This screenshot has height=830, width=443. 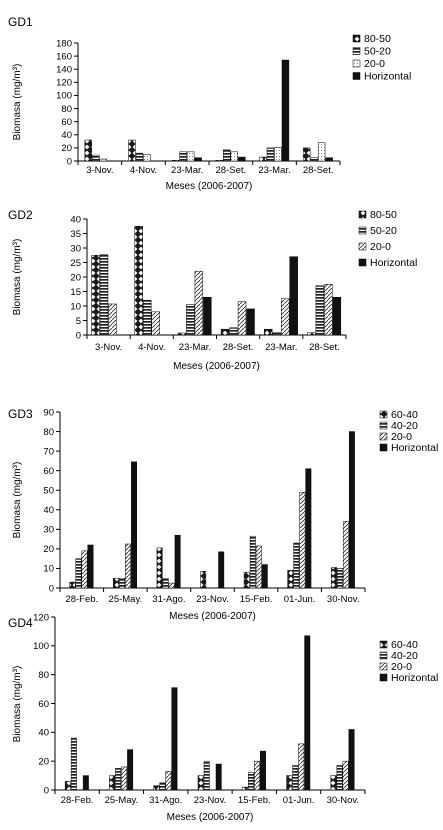 I want to click on x-category-label: 30-Nov., so click(x=343, y=800).